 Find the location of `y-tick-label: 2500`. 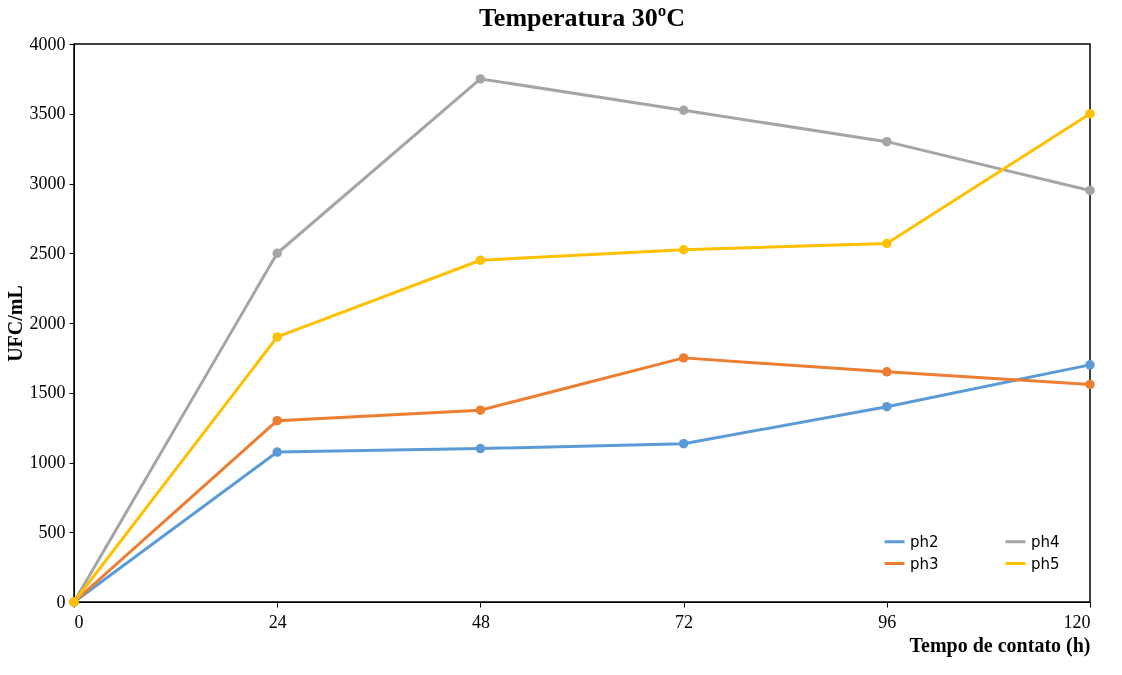

y-tick-label: 2500 is located at coordinates (47, 252).